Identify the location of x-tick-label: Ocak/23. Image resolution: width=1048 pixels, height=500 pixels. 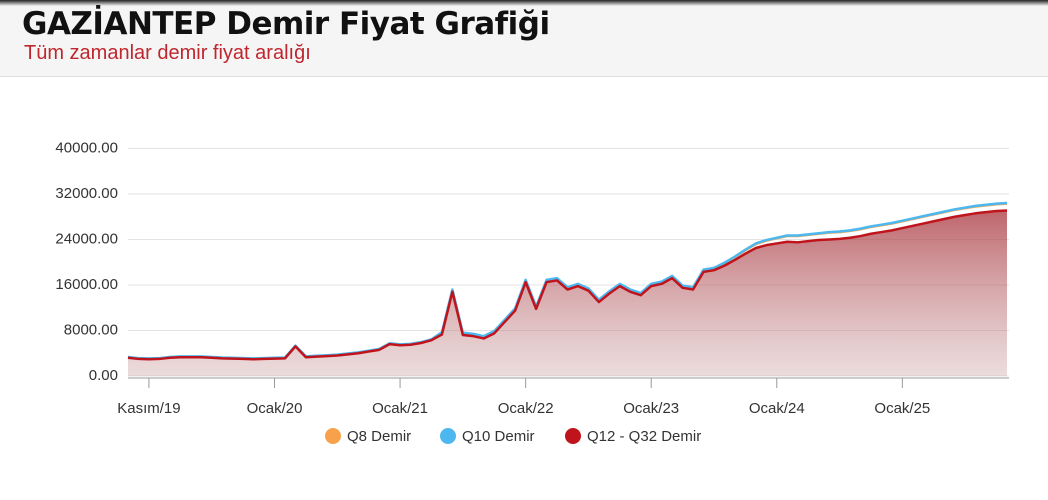
(651, 408).